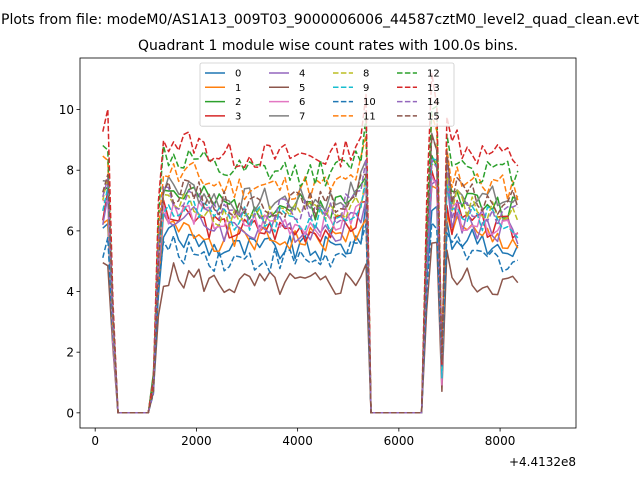 The image size is (640, 480). What do you see at coordinates (542, 462) in the screenshot?
I see `x-offset-label: +4.4132e8` at bounding box center [542, 462].